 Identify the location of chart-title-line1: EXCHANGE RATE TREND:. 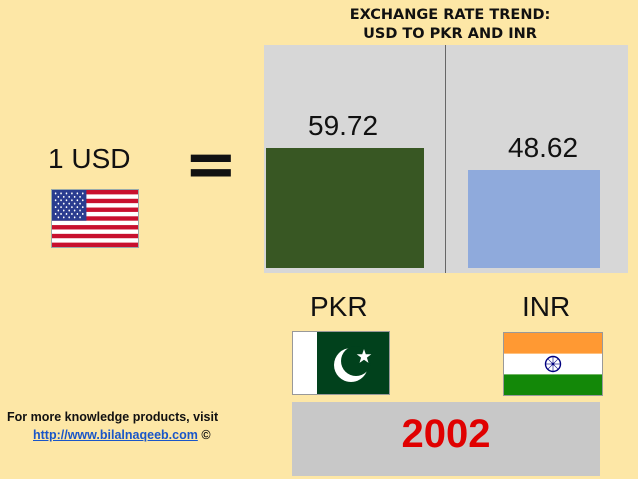
(450, 15).